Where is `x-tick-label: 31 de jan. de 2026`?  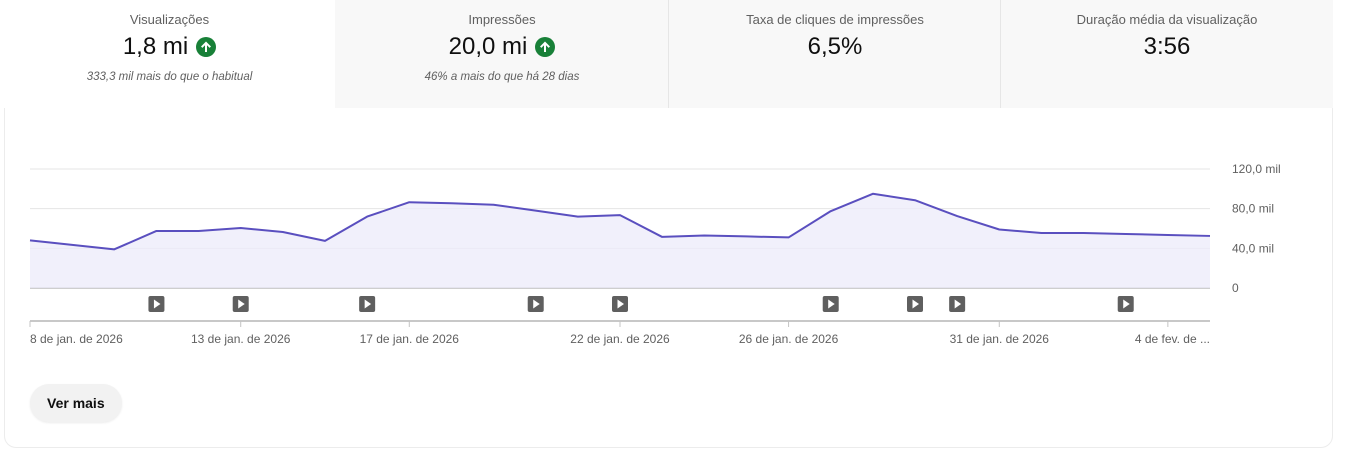
x-tick-label: 31 de jan. de 2026 is located at coordinates (1000, 339).